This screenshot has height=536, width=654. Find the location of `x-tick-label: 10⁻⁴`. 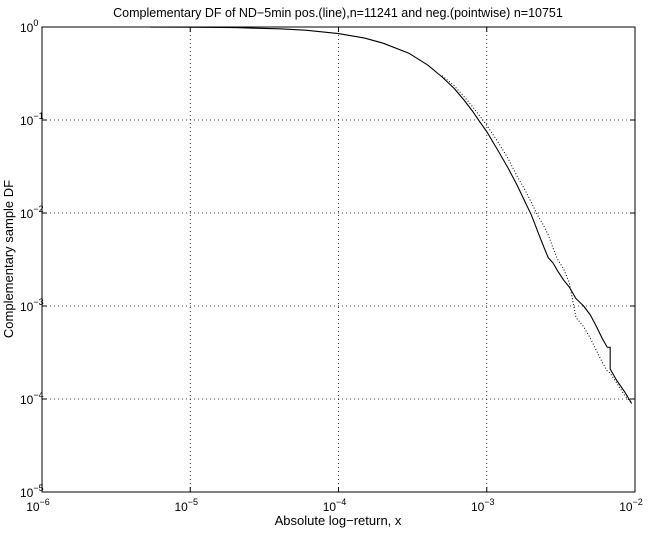

x-tick-label: 10⁻⁴ is located at coordinates (335, 505).